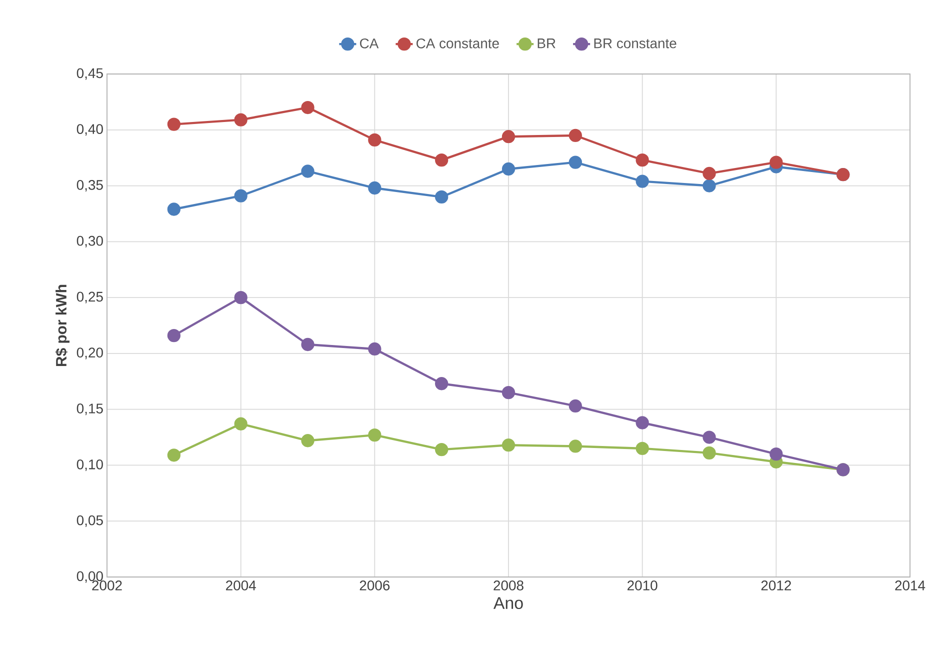  I want to click on y-tick-label: 0,05, so click(89, 521).